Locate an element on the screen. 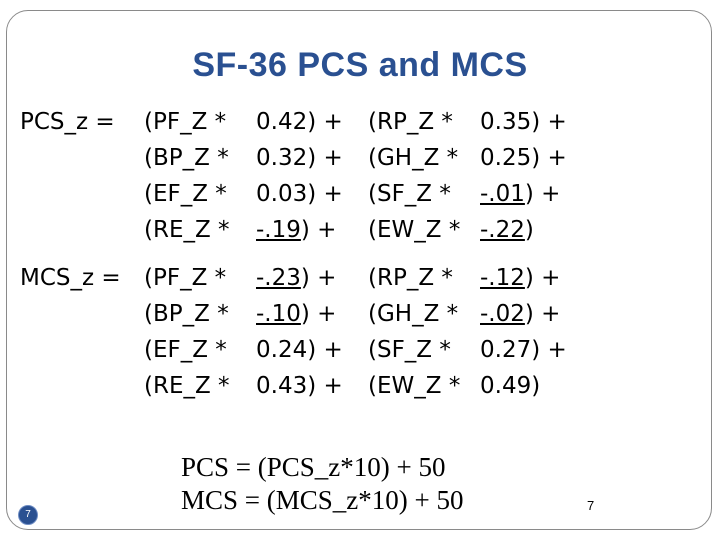 Image resolution: width=720 pixels, height=540 pixels. weight-value: -.23 is located at coordinates (278, 278).